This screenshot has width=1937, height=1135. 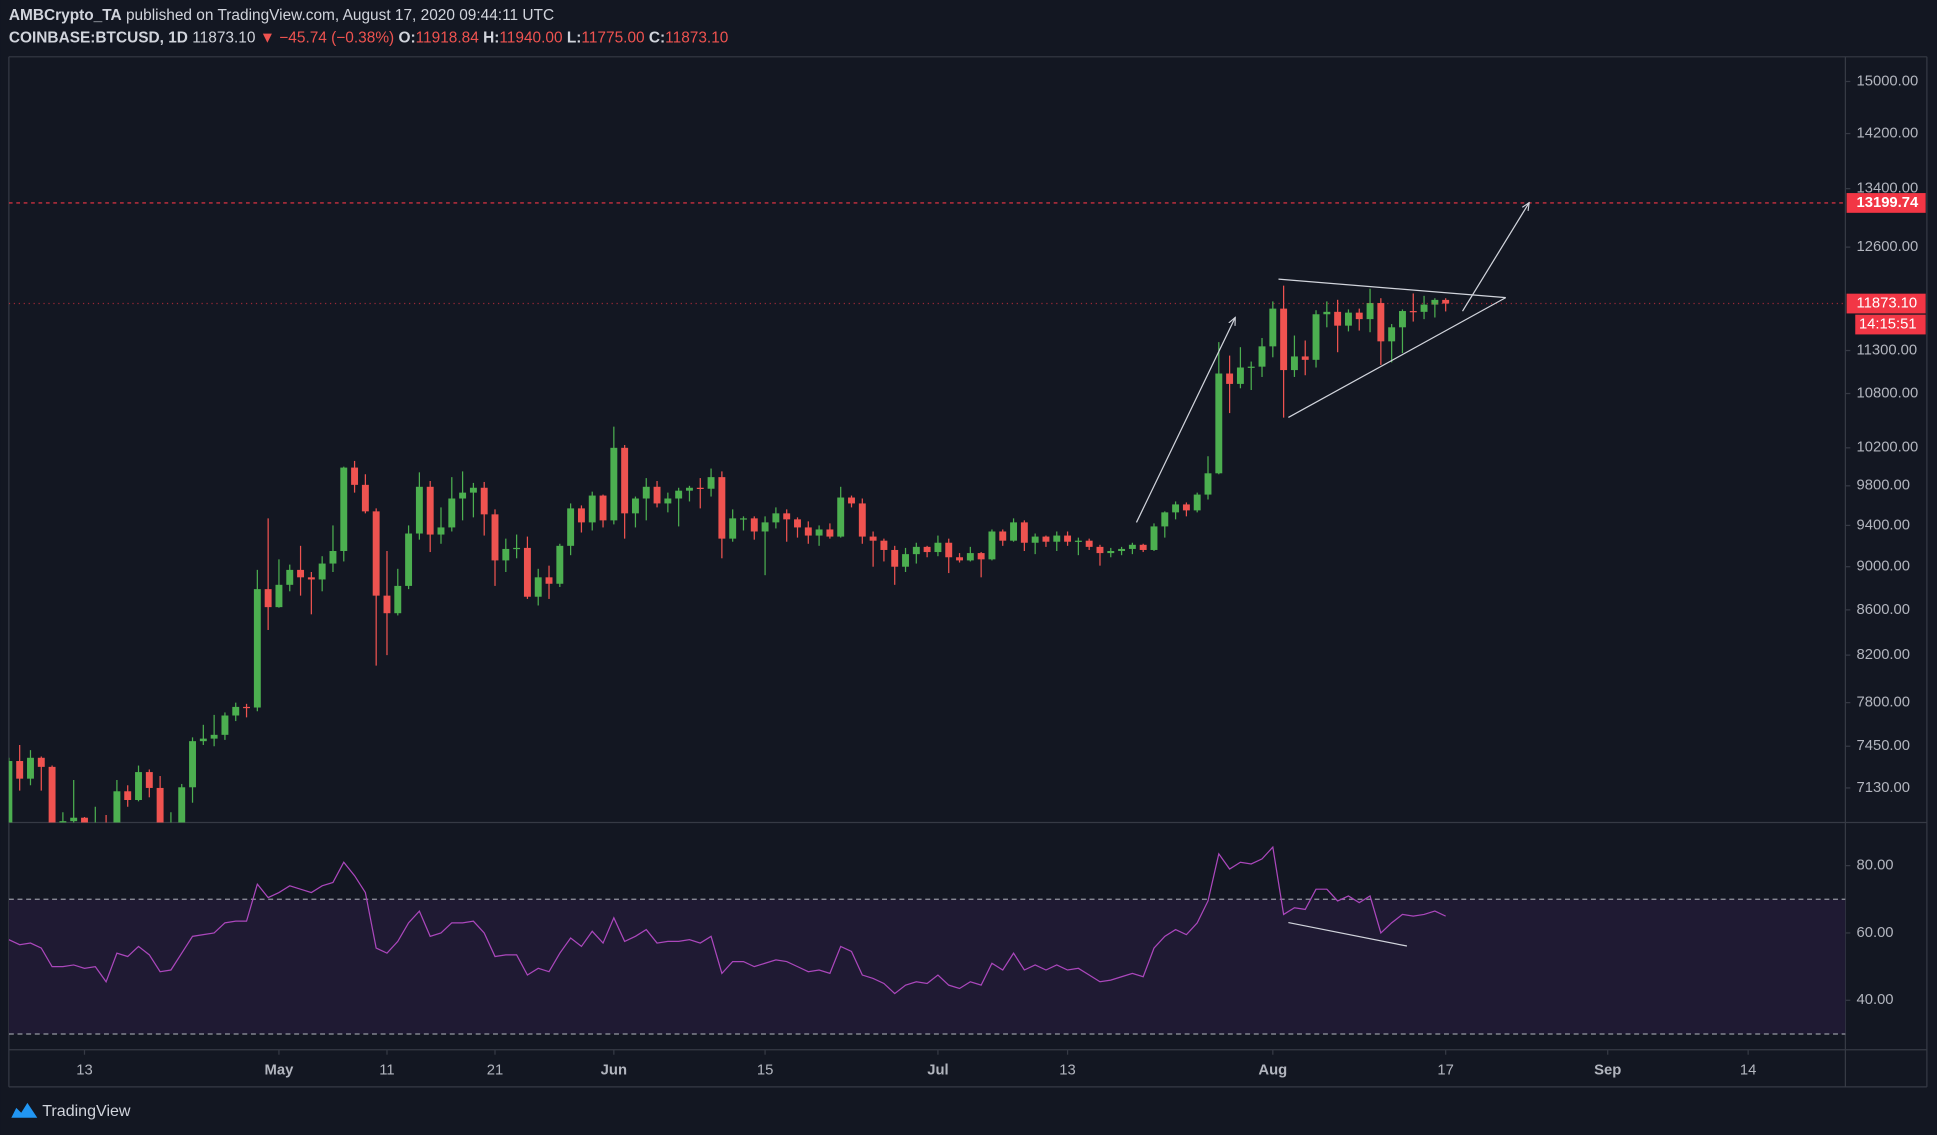 I want to click on y-tick-label: 14200.00, so click(x=1887, y=133).